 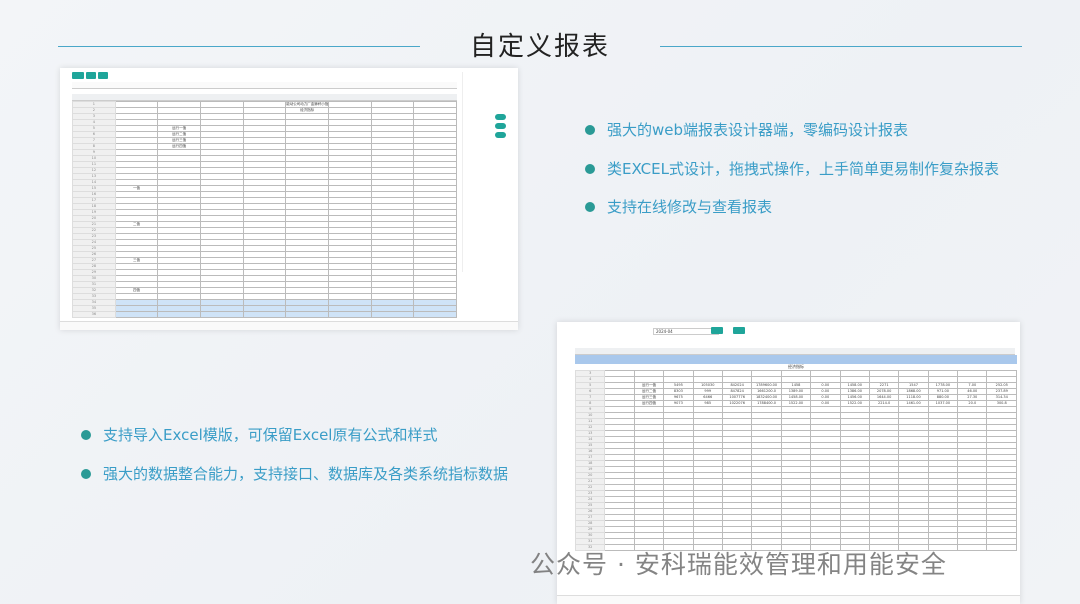 I want to click on feature-item: 支持在线修改与查看报表, so click(x=792, y=207).